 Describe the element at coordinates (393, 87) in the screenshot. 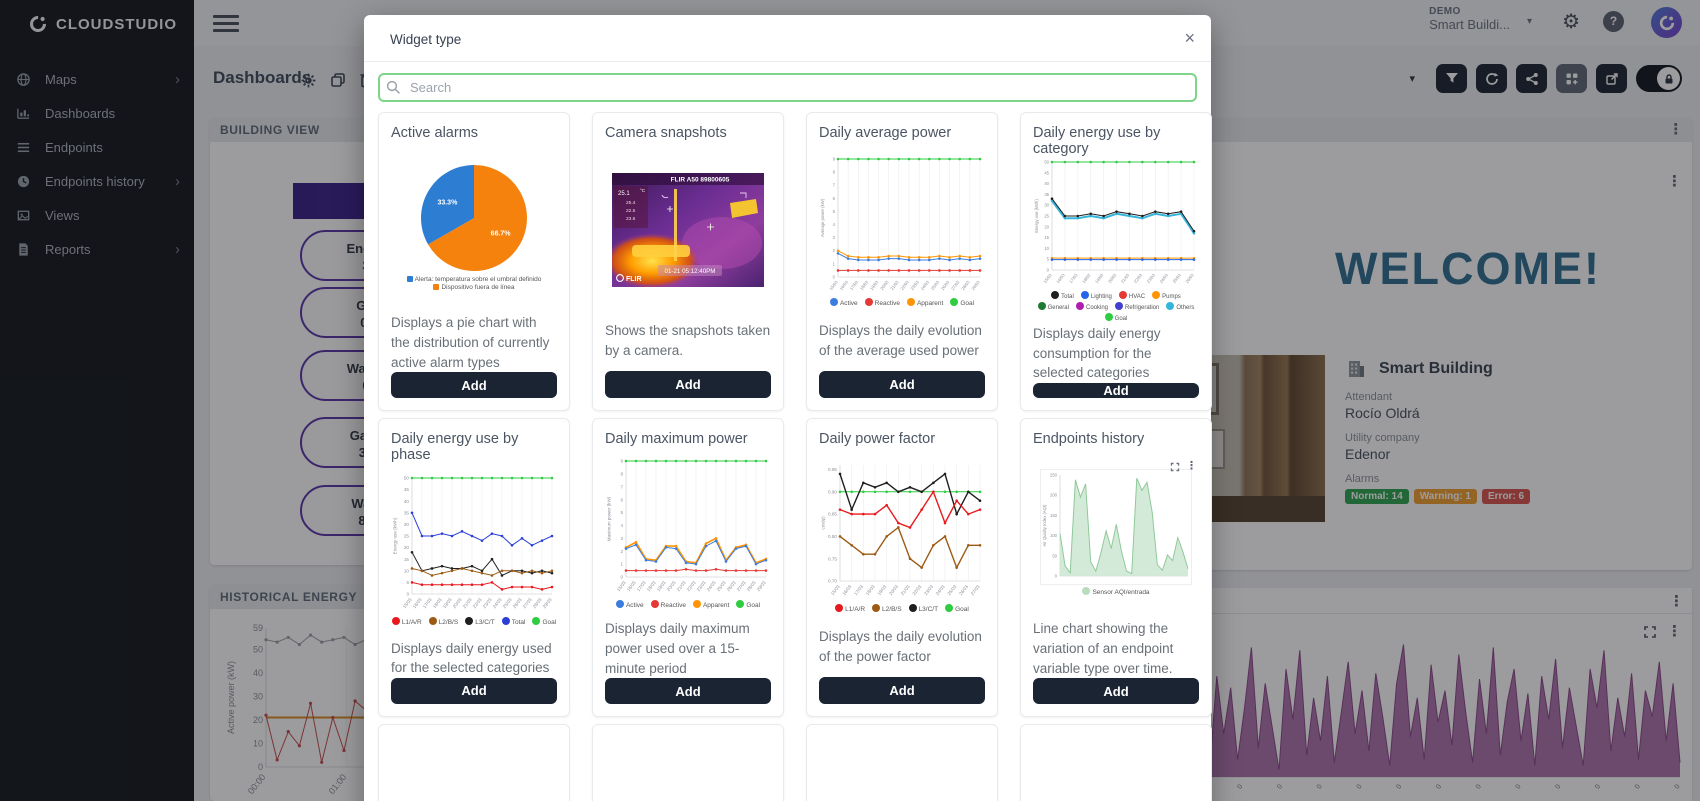

I see `search-icon` at that location.